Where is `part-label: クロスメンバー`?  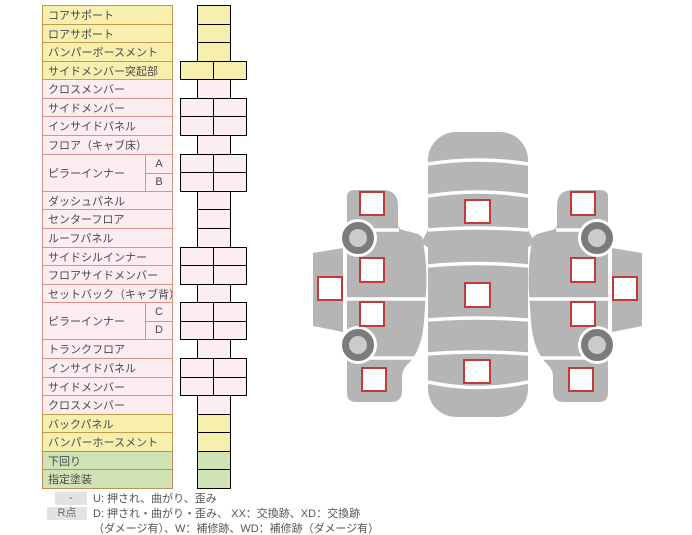
part-label: クロスメンバー is located at coordinates (86, 406).